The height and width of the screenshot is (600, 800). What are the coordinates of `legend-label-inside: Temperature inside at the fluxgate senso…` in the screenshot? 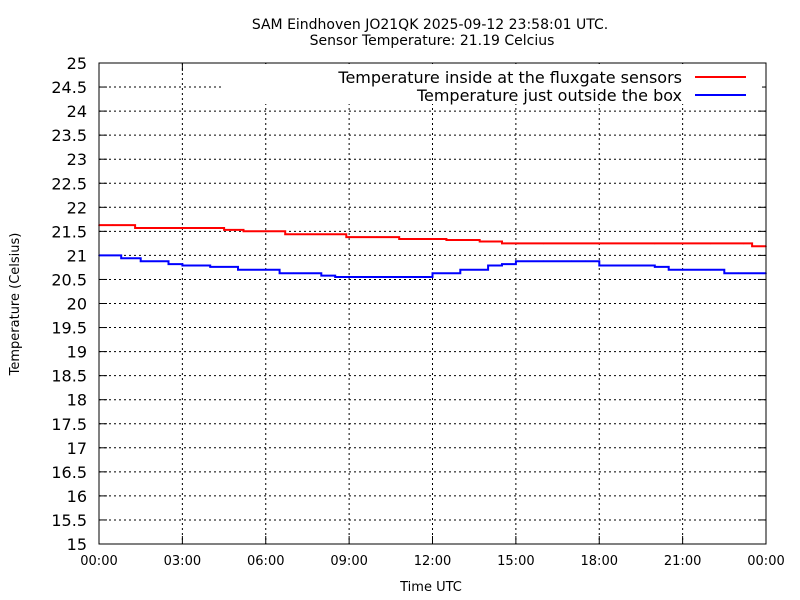 It's located at (509, 77).